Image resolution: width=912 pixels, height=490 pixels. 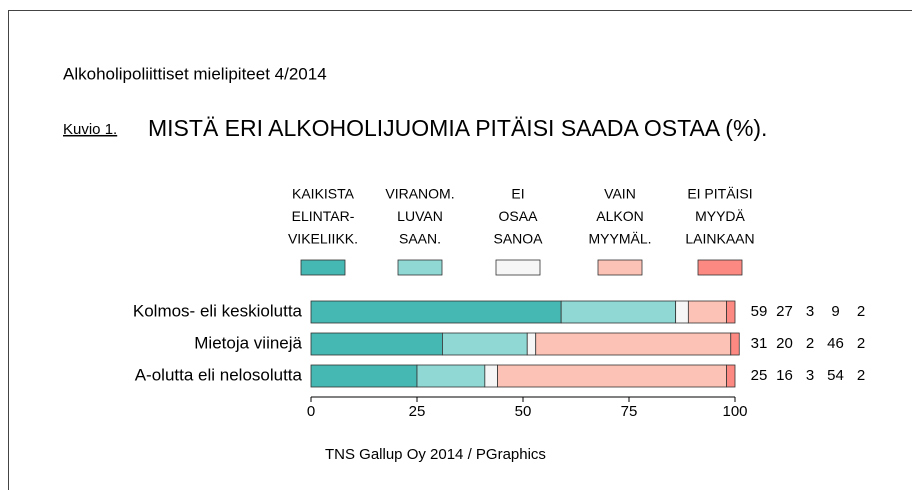 What do you see at coordinates (248, 342) in the screenshot?
I see `category-label: Mietoja viinejä` at bounding box center [248, 342].